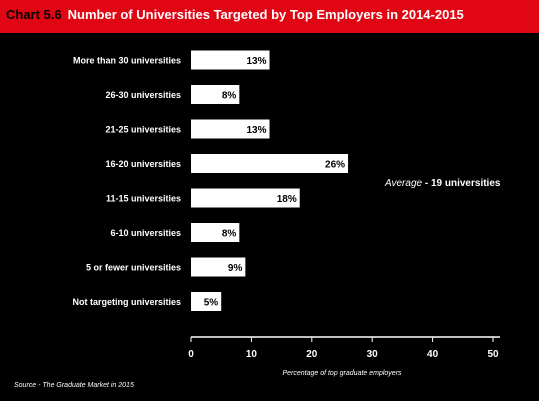 Image resolution: width=539 pixels, height=401 pixels. What do you see at coordinates (461, 183) in the screenshot?
I see `average-annotation-text: - 19 universities` at bounding box center [461, 183].